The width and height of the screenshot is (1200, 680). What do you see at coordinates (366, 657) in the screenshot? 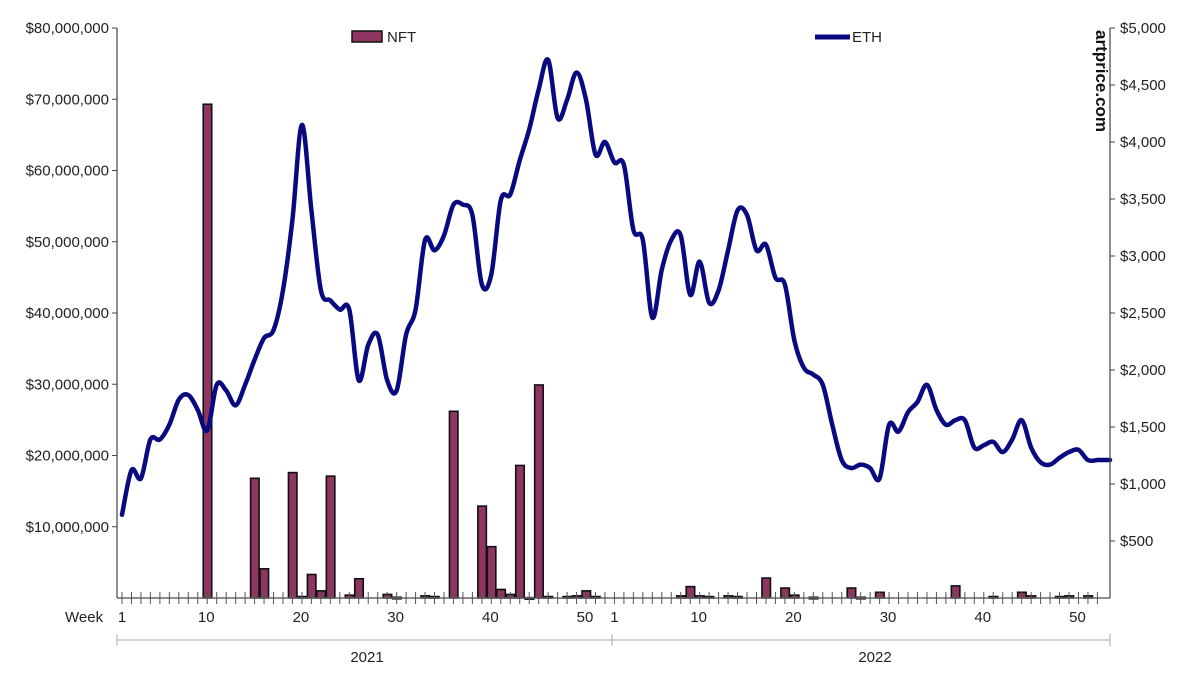
I see `year-label-2021: 2021` at bounding box center [366, 657].